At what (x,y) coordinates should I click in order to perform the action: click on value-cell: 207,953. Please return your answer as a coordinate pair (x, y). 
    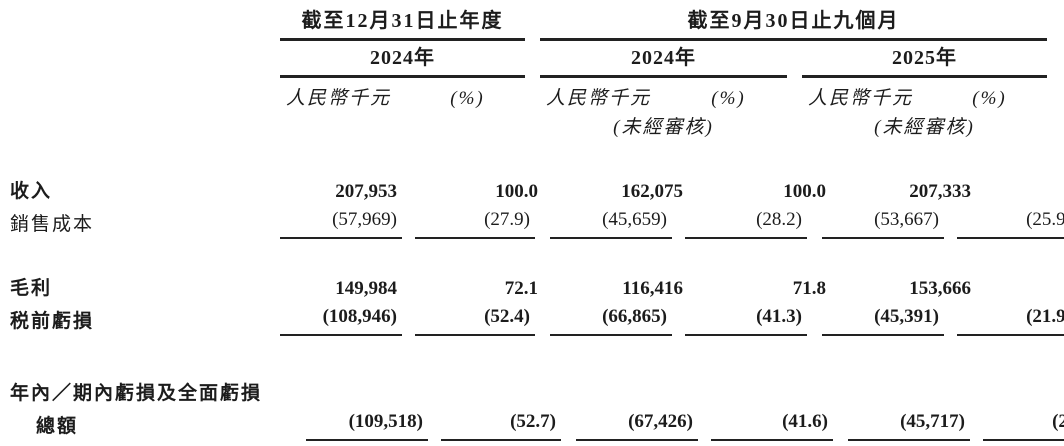
    Looking at the image, I should click on (366, 191).